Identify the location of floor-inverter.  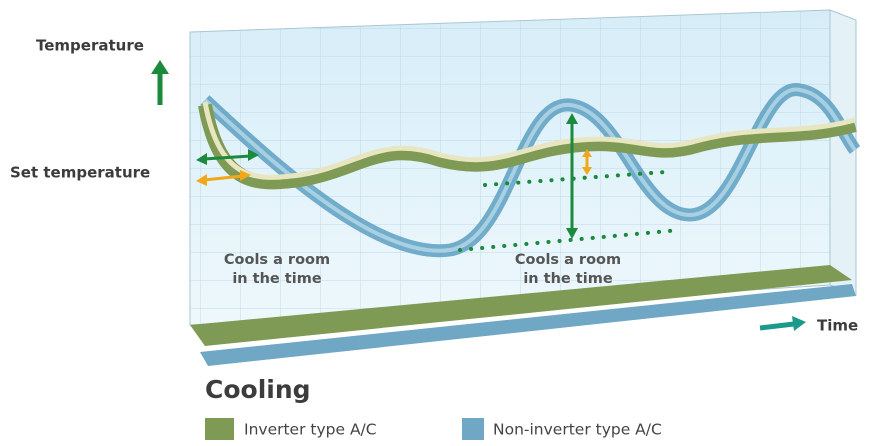
(521, 305).